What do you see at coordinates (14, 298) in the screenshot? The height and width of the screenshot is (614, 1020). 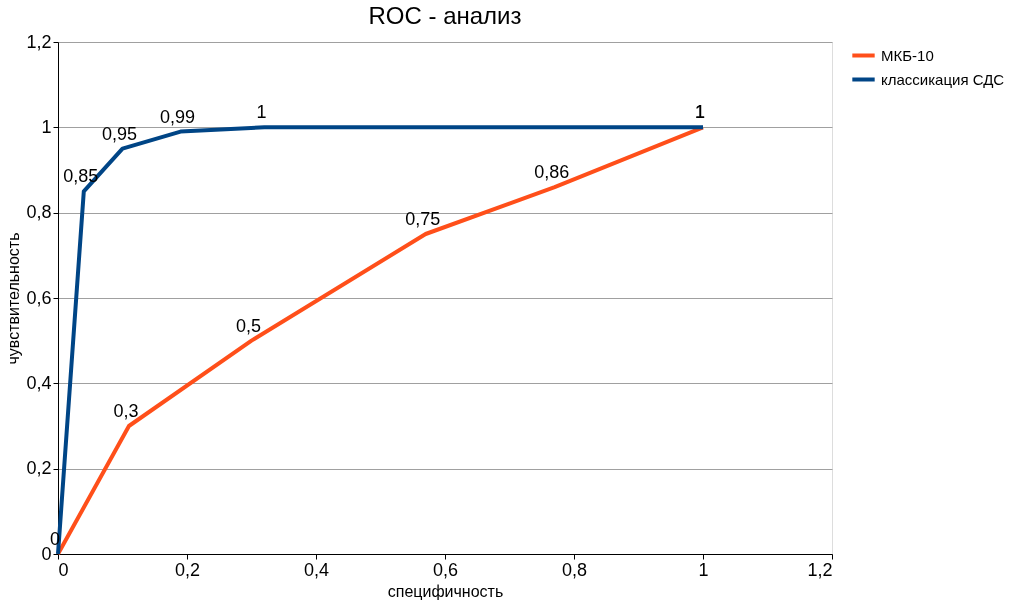 I see `y-axis-title: чувствительность` at bounding box center [14, 298].